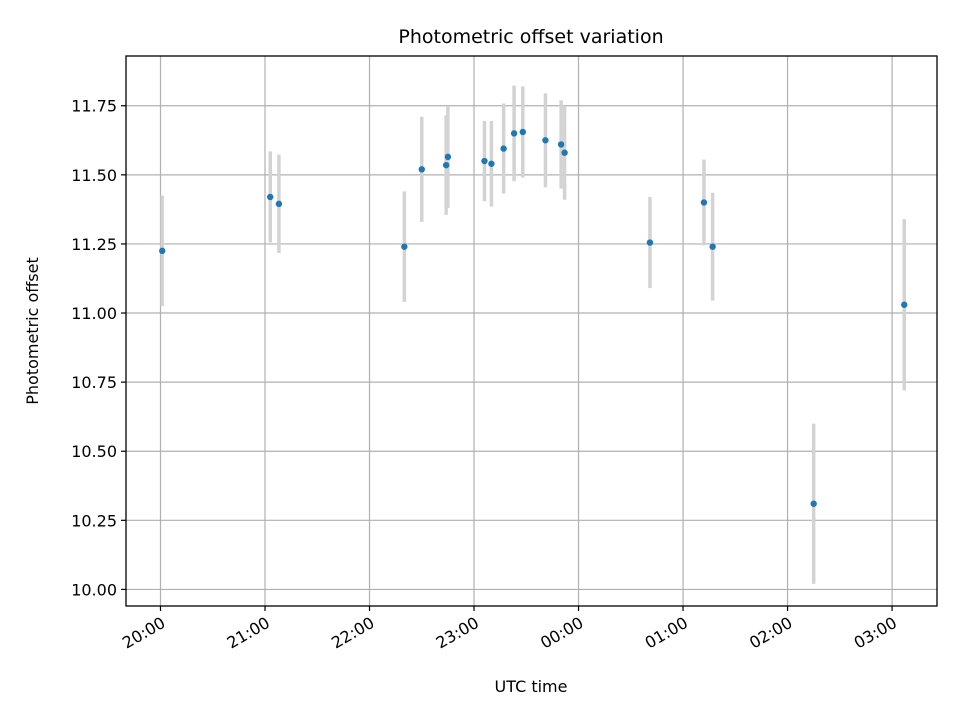  What do you see at coordinates (531, 686) in the screenshot?
I see `x-axis-label: UTC time` at bounding box center [531, 686].